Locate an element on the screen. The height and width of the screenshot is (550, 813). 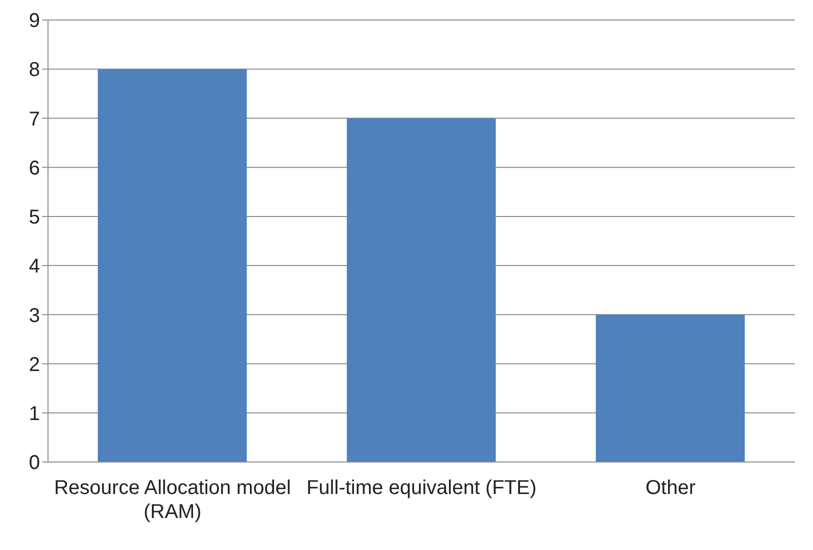
y-tick-label: 6 is located at coordinates (34, 168).